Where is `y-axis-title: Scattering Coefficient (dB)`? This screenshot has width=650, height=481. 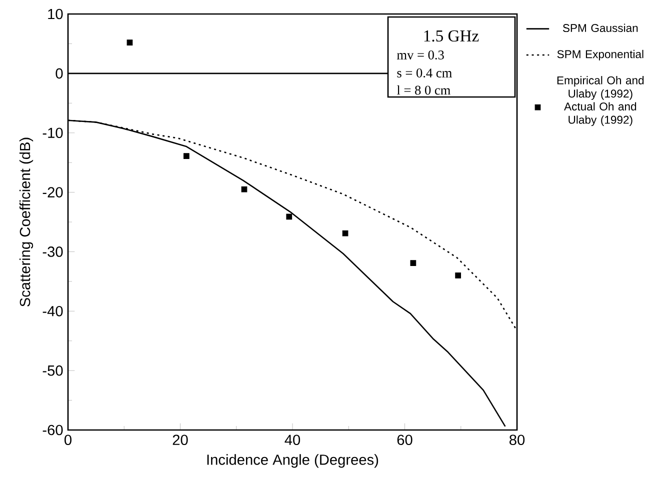 y-axis-title: Scattering Coefficient (dB) is located at coordinates (26, 222).